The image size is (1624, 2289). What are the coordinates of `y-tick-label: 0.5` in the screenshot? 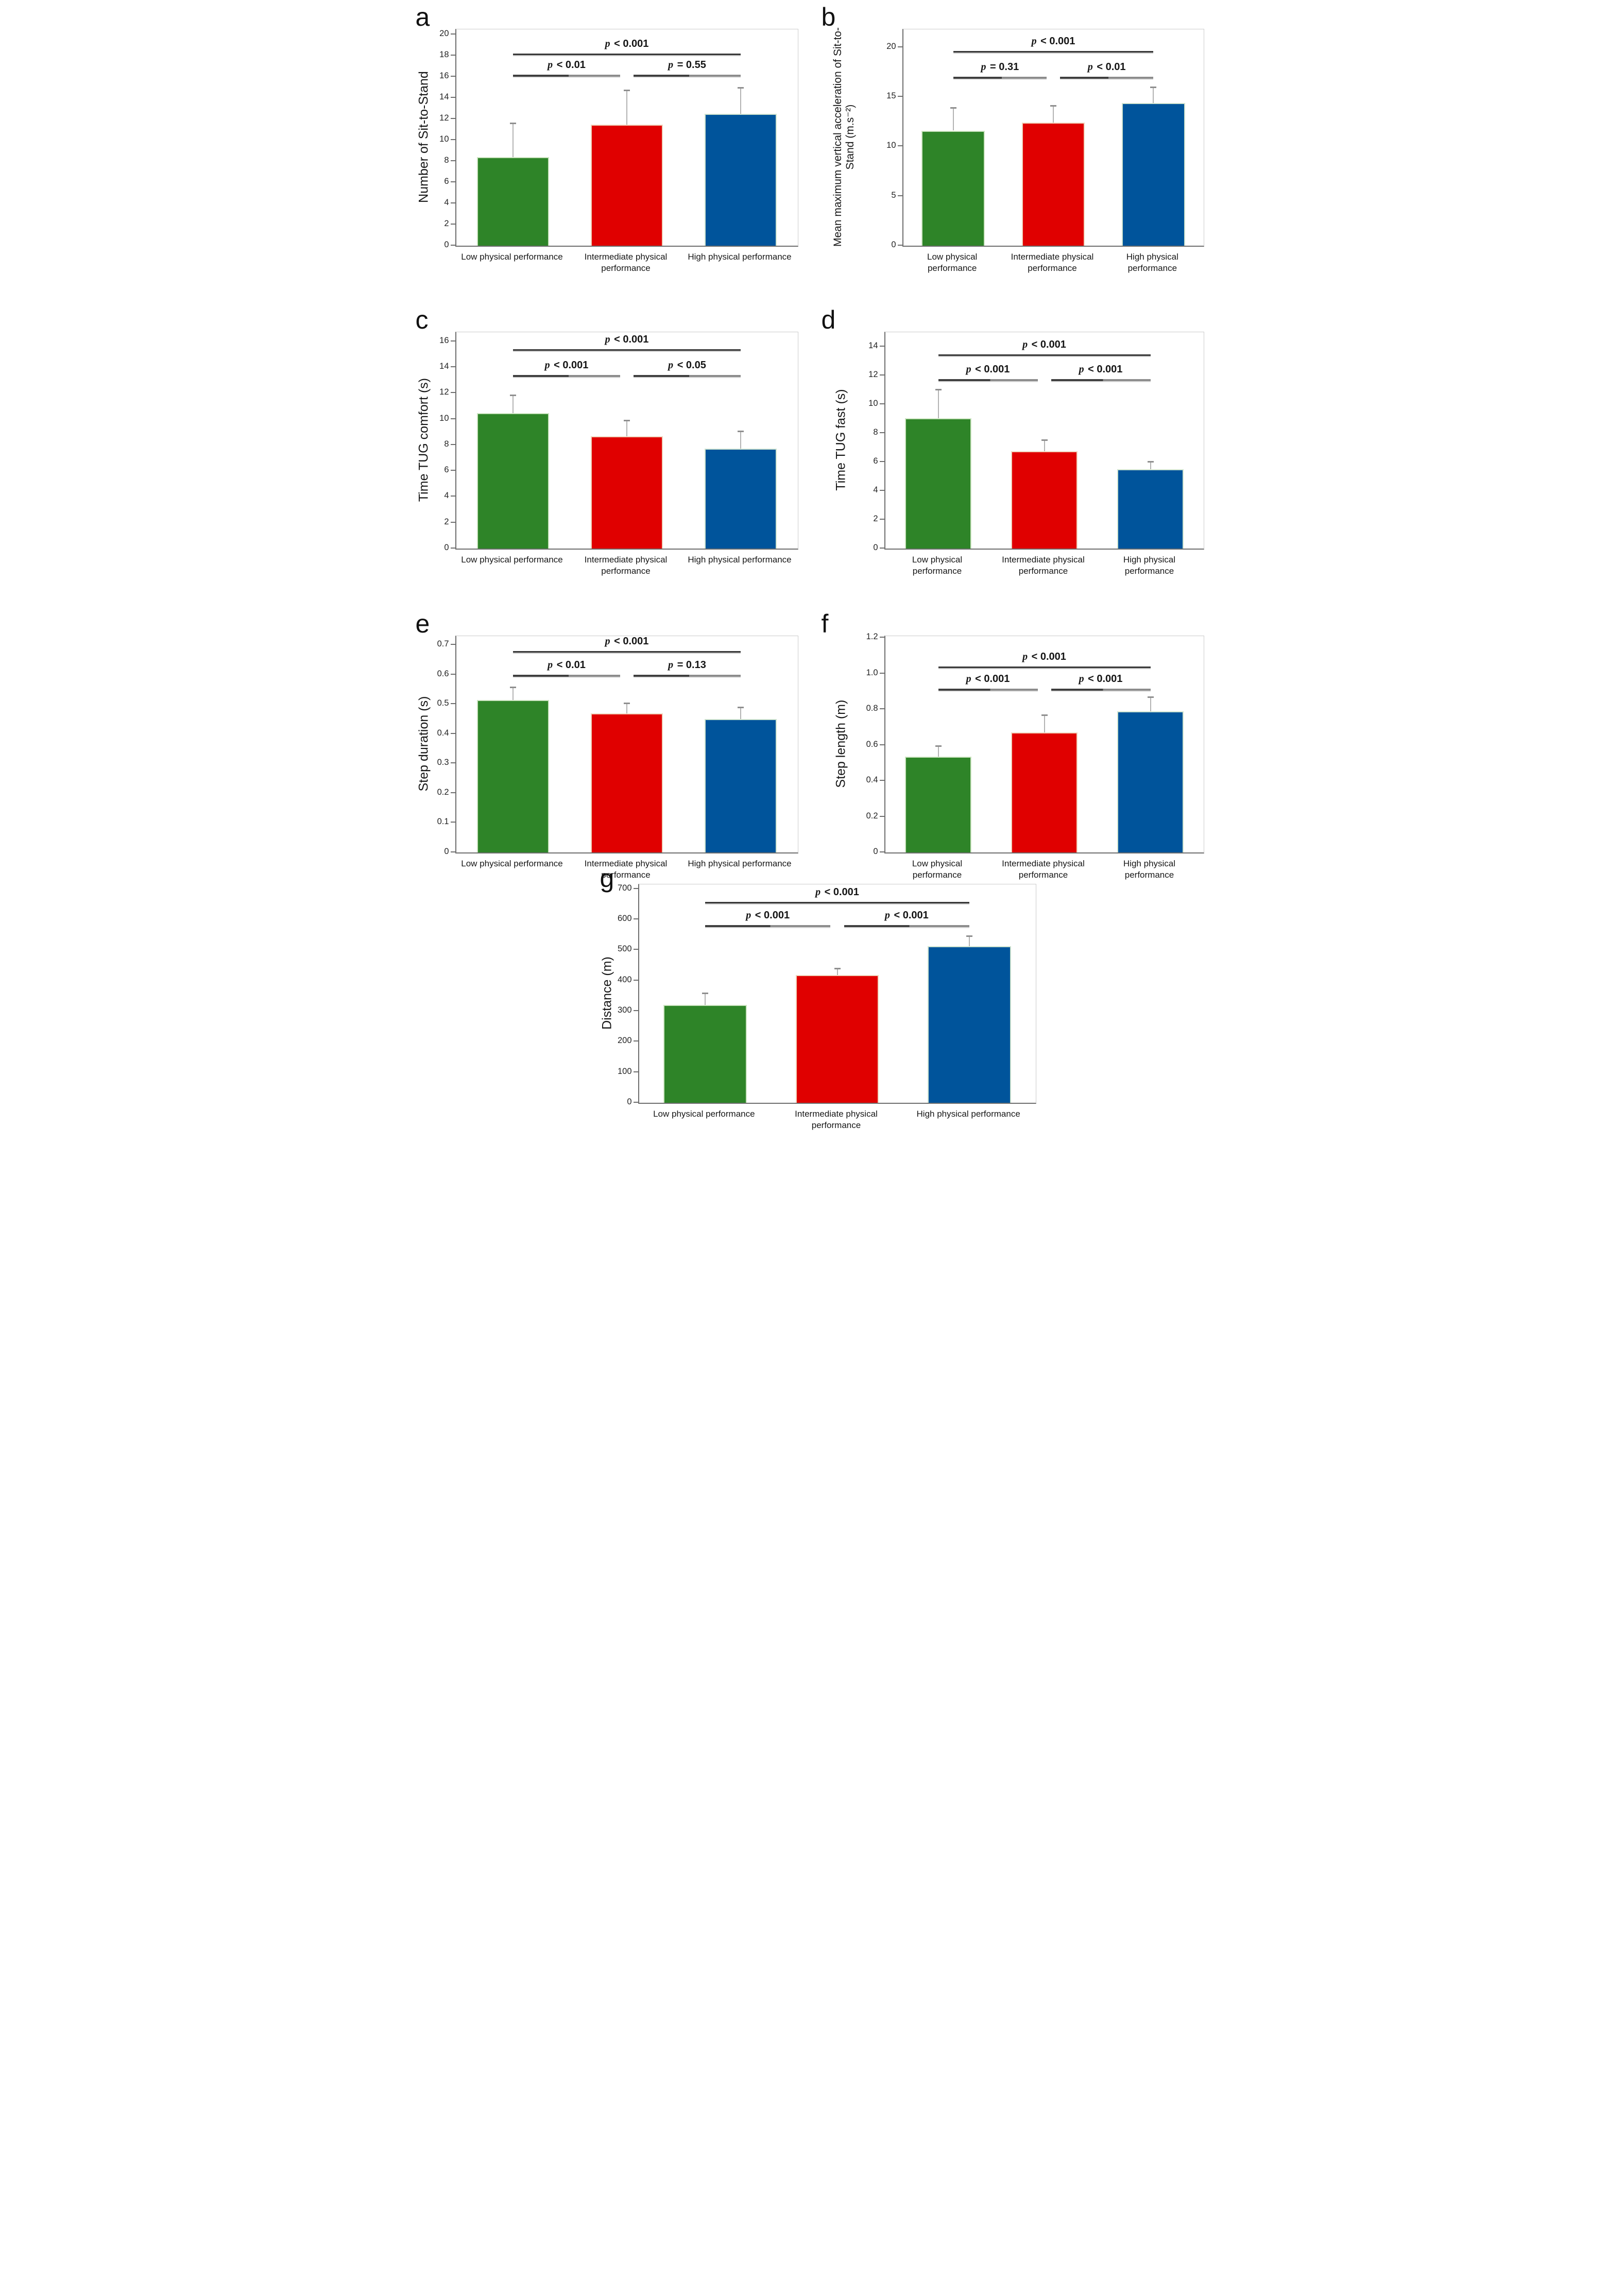 It's located at (443, 703).